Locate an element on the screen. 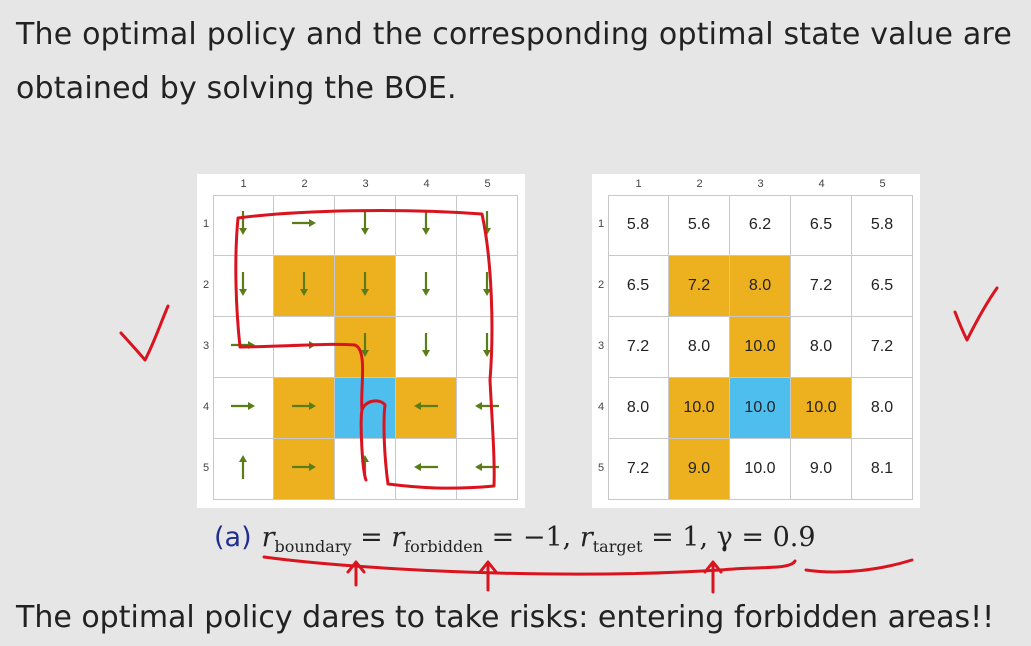 The image size is (1031, 646). target-cell is located at coordinates (365, 408).